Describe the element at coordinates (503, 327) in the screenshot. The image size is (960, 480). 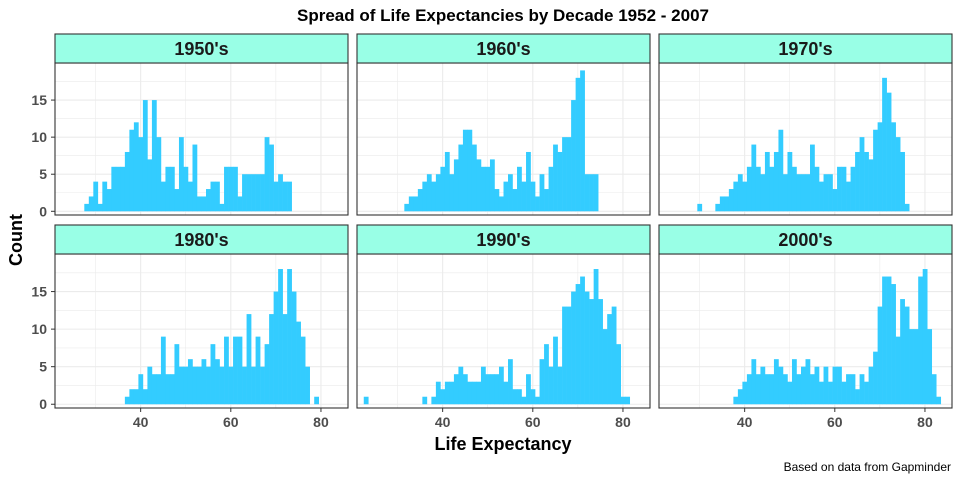
I see `facet-panel: 1990's 40 60 80` at that location.